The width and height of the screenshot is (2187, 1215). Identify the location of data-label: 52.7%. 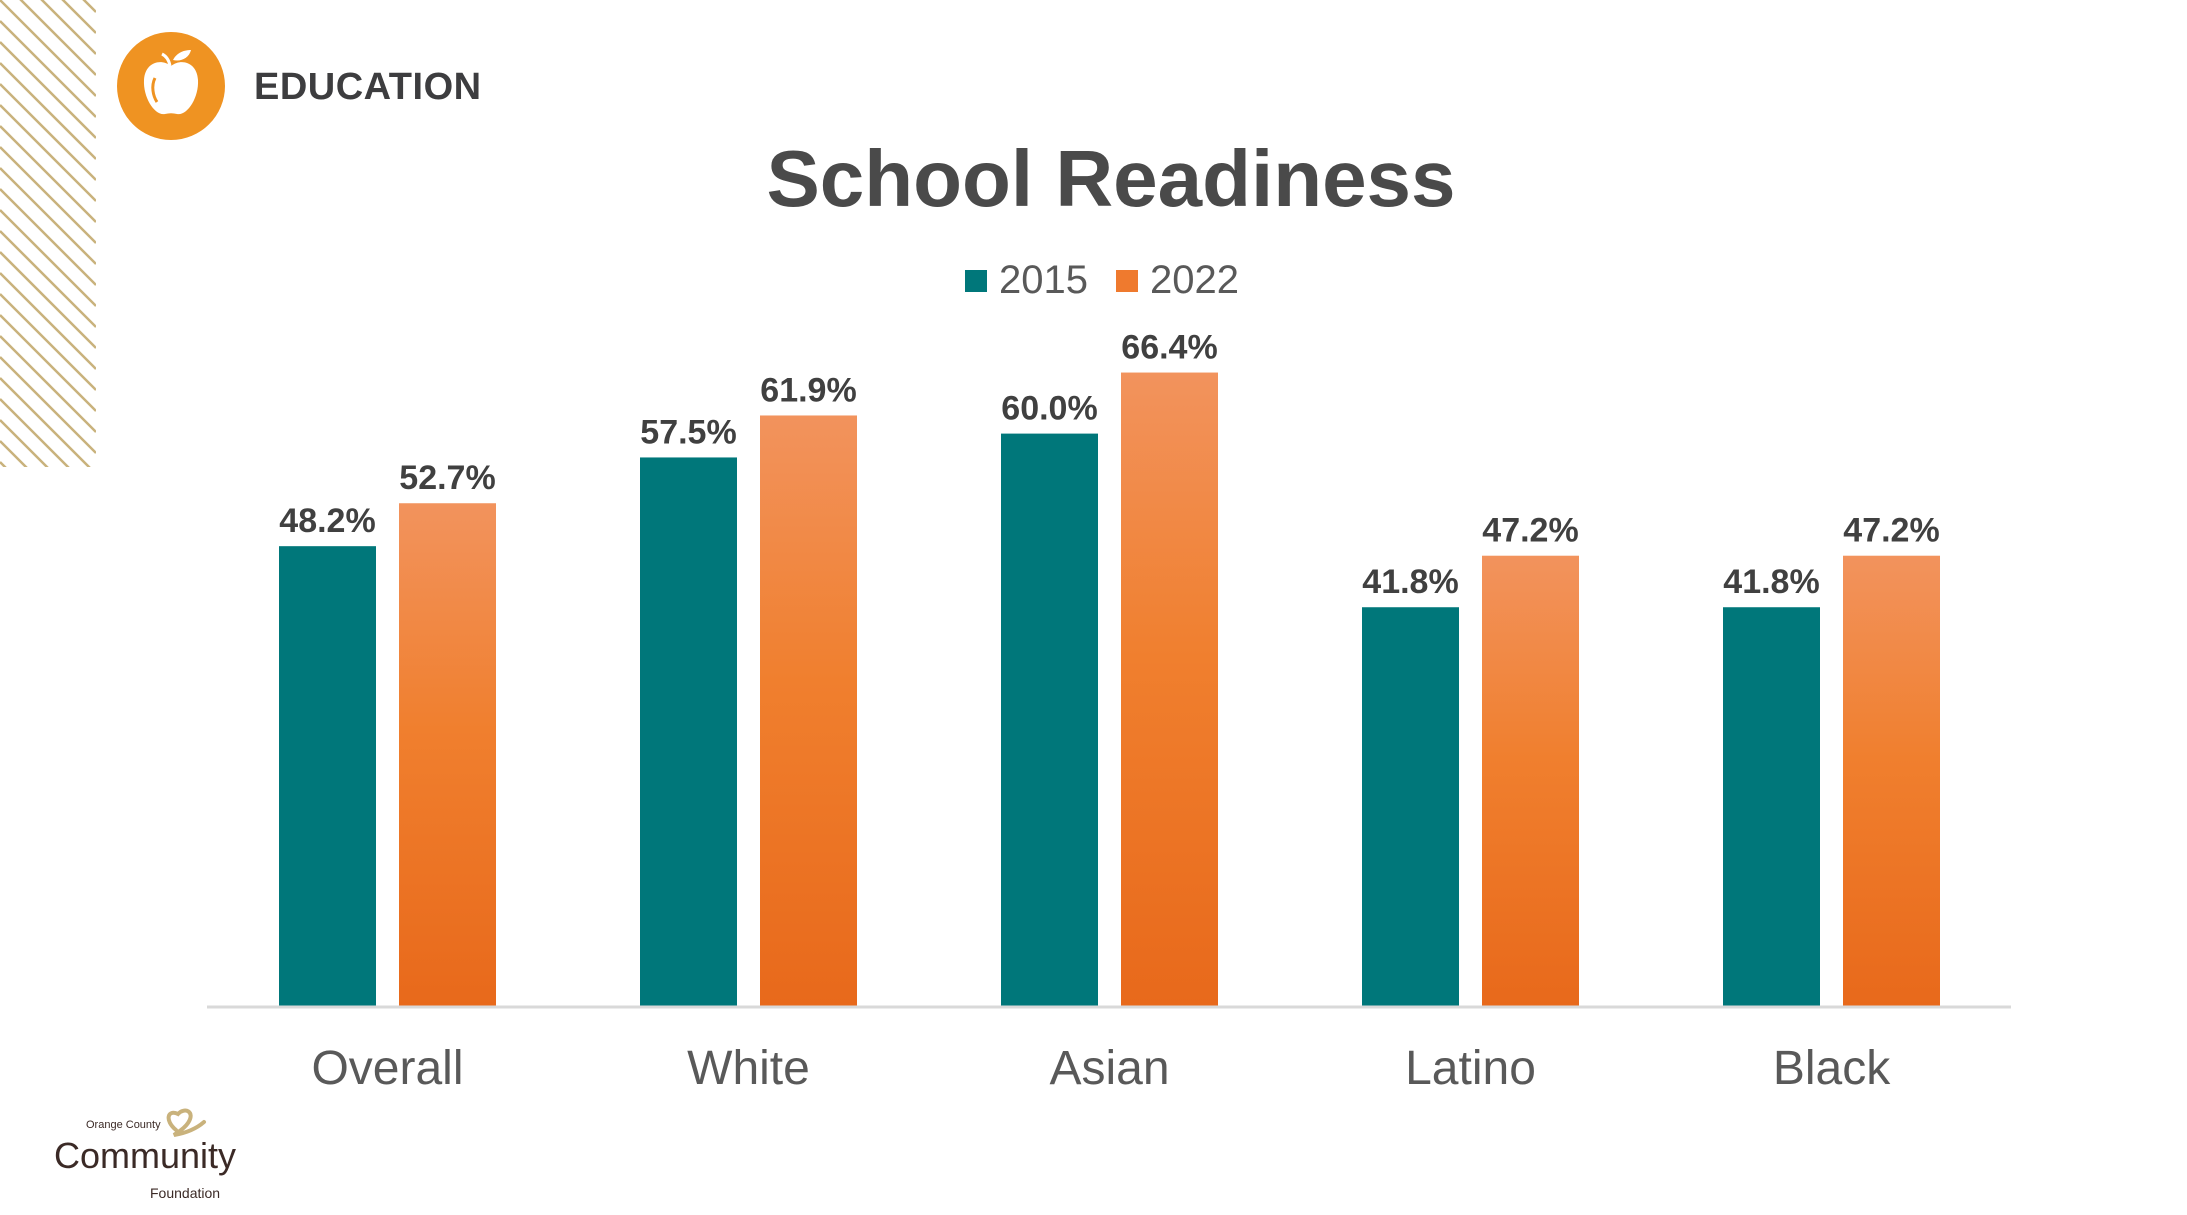
(447, 478).